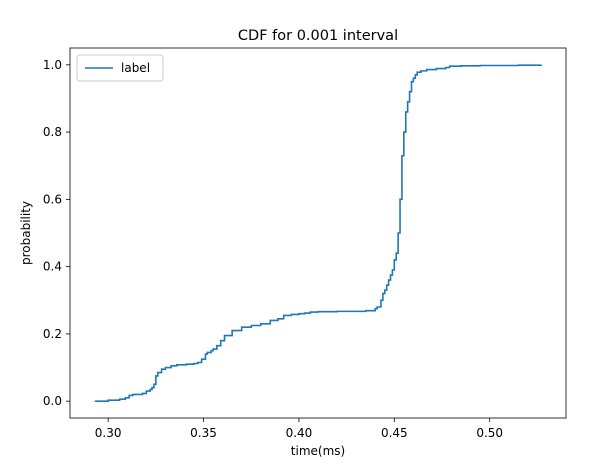 Image resolution: width=610 pixels, height=470 pixels. Describe the element at coordinates (52, 334) in the screenshot. I see `y-tick-label: 0.2` at that location.